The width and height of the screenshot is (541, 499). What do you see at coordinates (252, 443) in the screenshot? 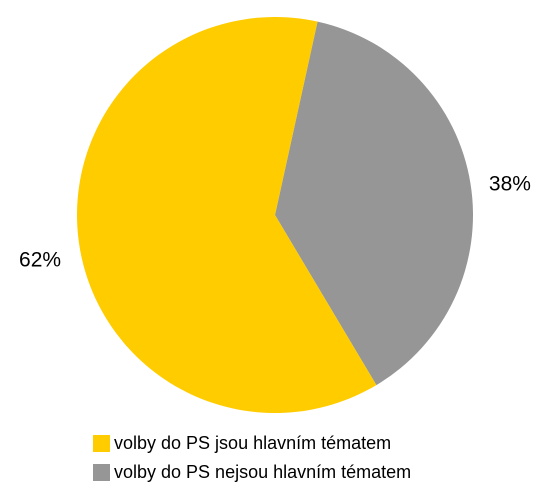
I see `legend-label: volby do PS jsou hlavním tématem` at bounding box center [252, 443].